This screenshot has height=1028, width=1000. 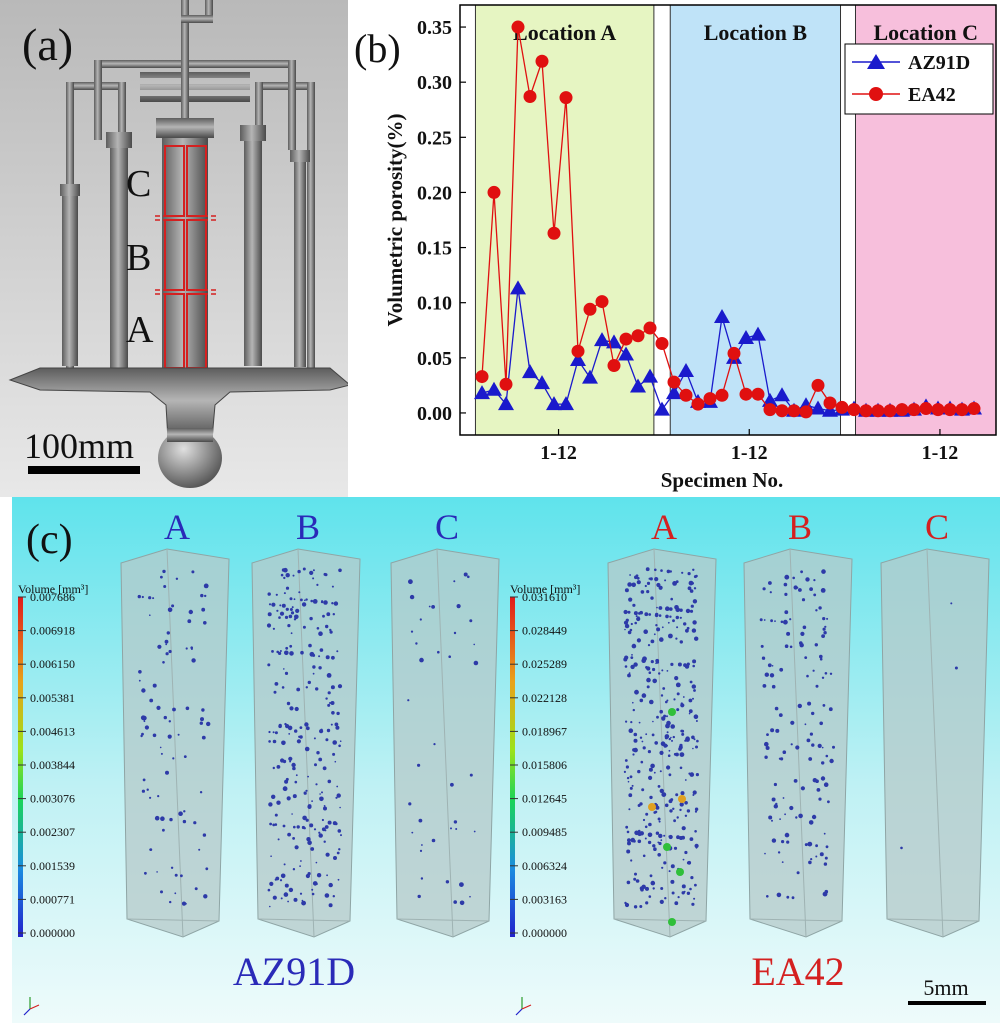 I want to click on region-label-1: Location A, so click(x=564, y=32).